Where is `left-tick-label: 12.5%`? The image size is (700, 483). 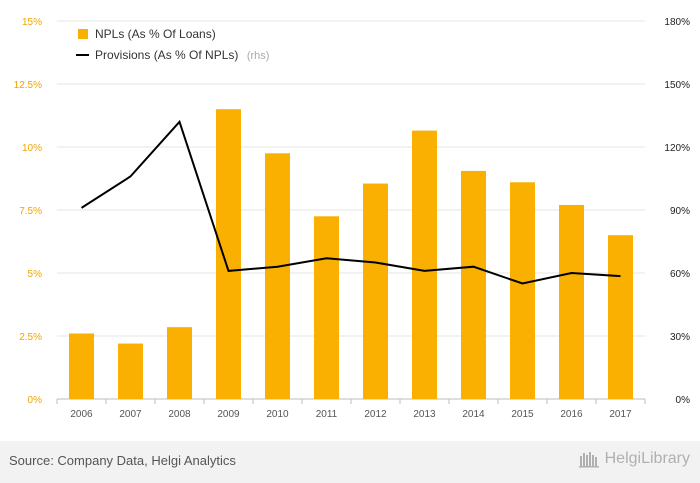 left-tick-label: 12.5% is located at coordinates (28, 85).